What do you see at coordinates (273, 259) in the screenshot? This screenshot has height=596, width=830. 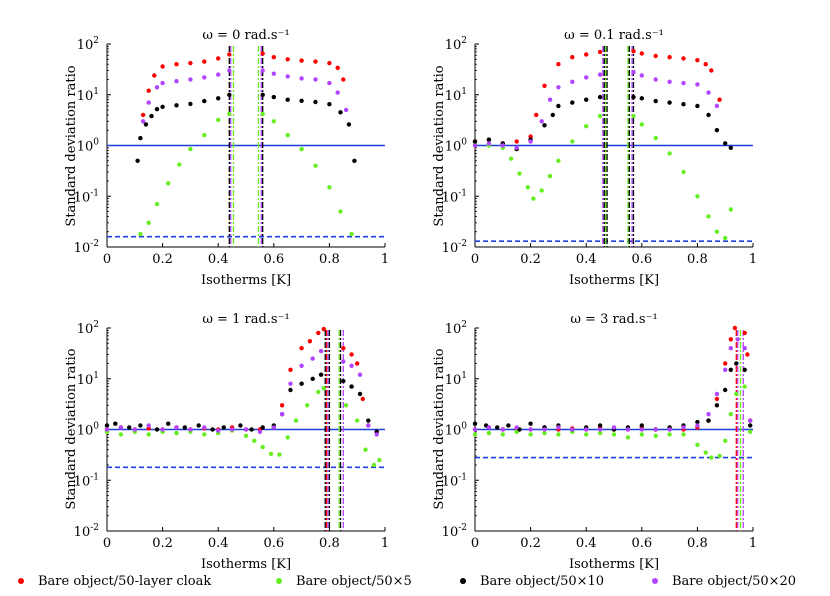 I see `x-tick-label: 0.6` at bounding box center [273, 259].